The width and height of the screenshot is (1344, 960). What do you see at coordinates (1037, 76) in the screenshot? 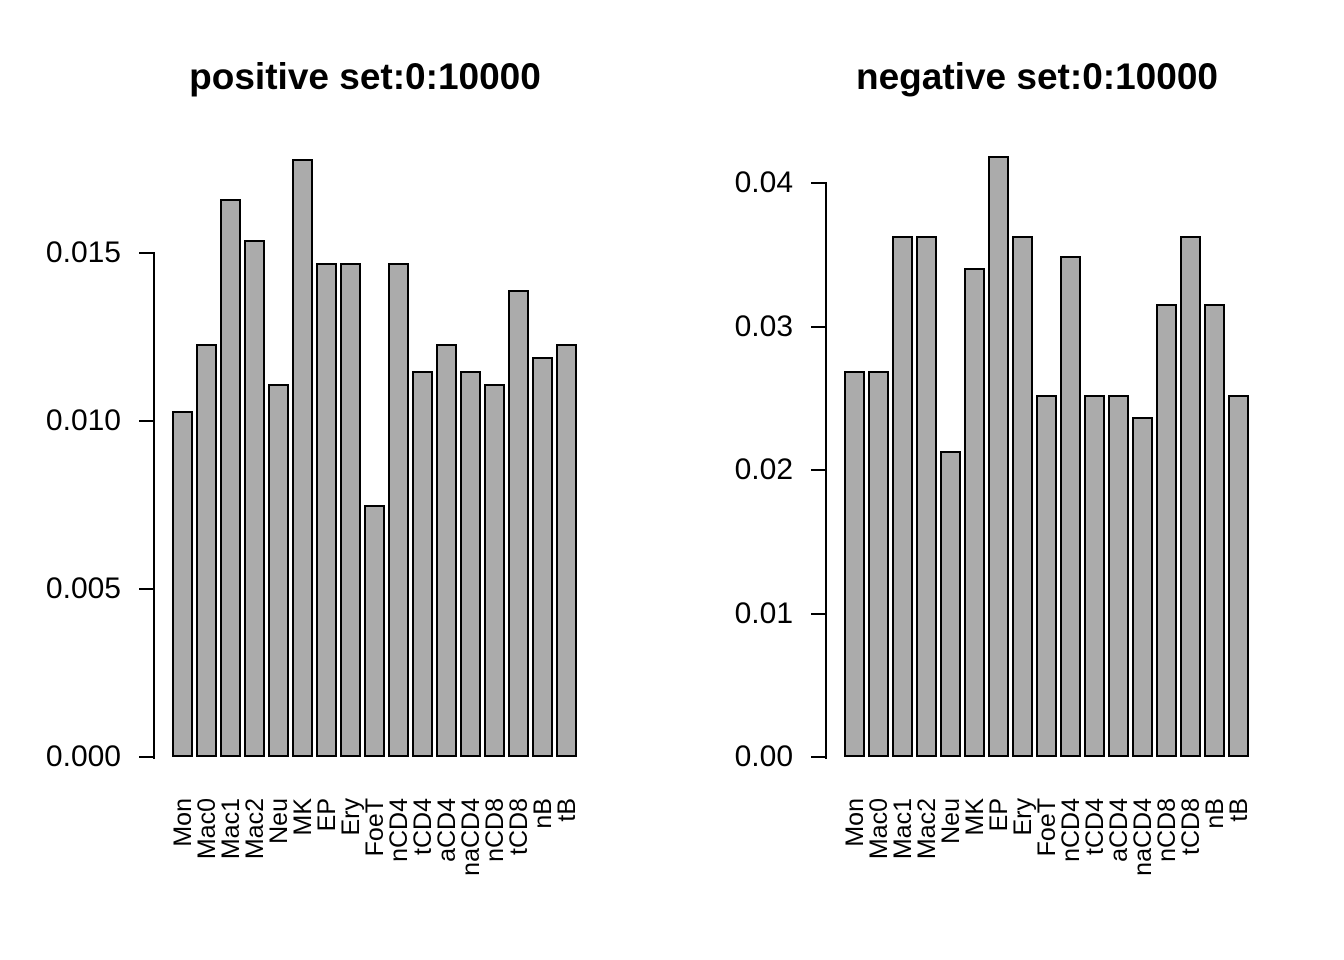
I see `chart-title-negative: negative set:0:10000` at bounding box center [1037, 76].